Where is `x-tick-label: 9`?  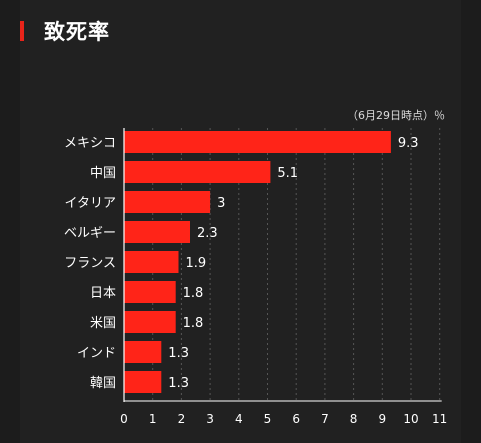 x-tick-label: 9 is located at coordinates (382, 419).